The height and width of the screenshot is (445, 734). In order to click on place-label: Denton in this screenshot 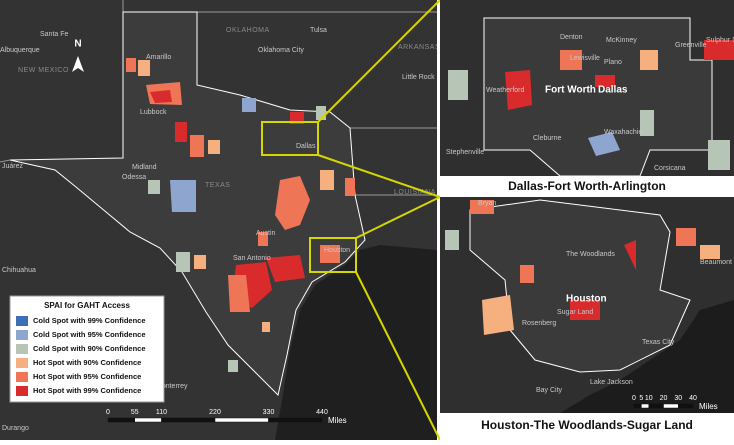, I will do `click(571, 37)`.